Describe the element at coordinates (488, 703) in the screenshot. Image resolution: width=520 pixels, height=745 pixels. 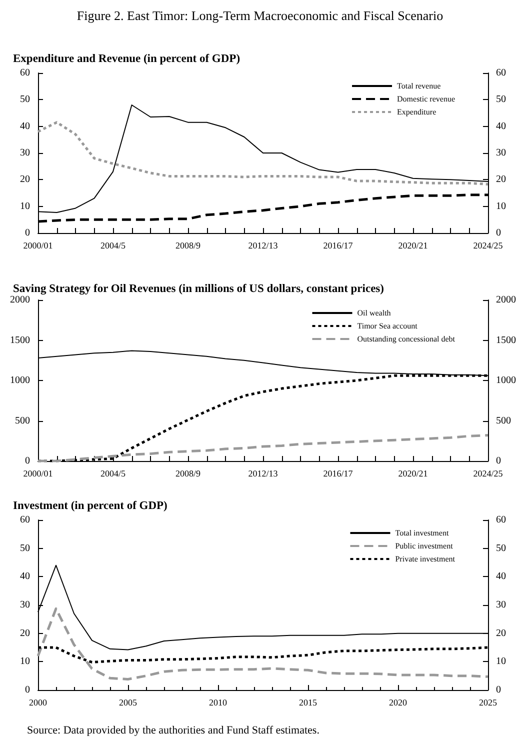
I see `x-tick-label: 2025` at that location.